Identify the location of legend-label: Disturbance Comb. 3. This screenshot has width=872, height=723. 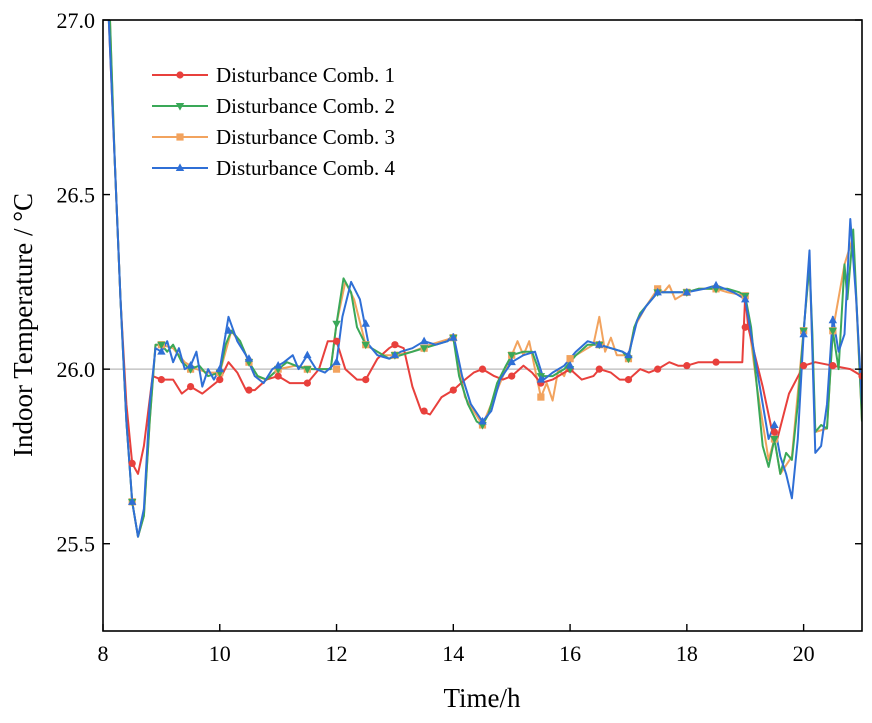
(305, 137).